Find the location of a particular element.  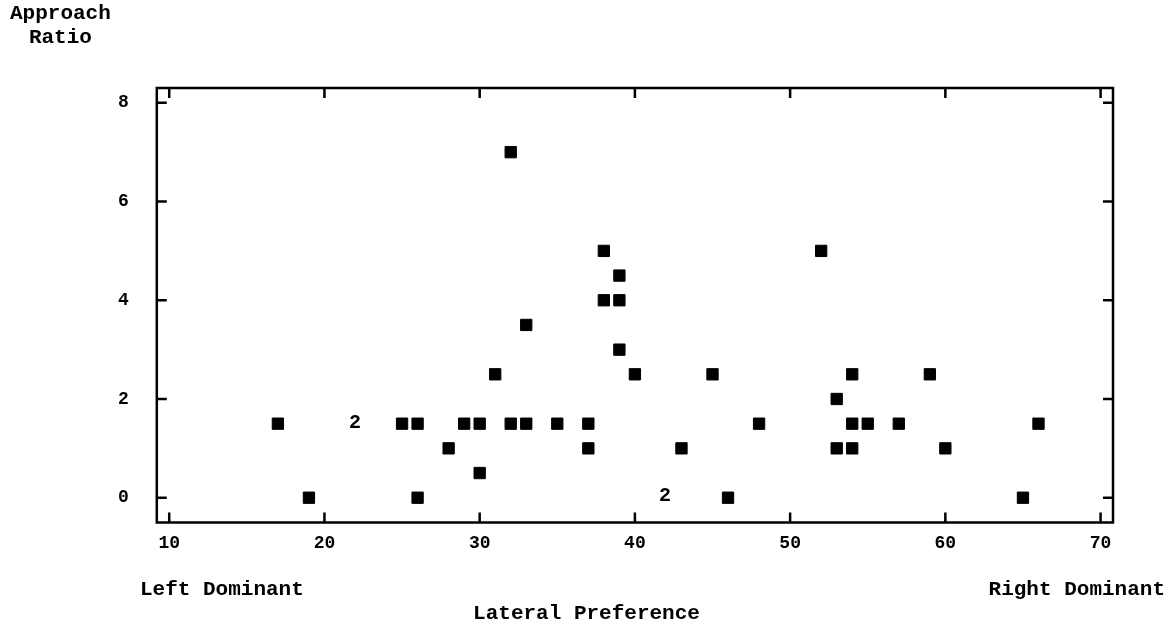

y-tick-label: 0 is located at coordinates (123, 497).